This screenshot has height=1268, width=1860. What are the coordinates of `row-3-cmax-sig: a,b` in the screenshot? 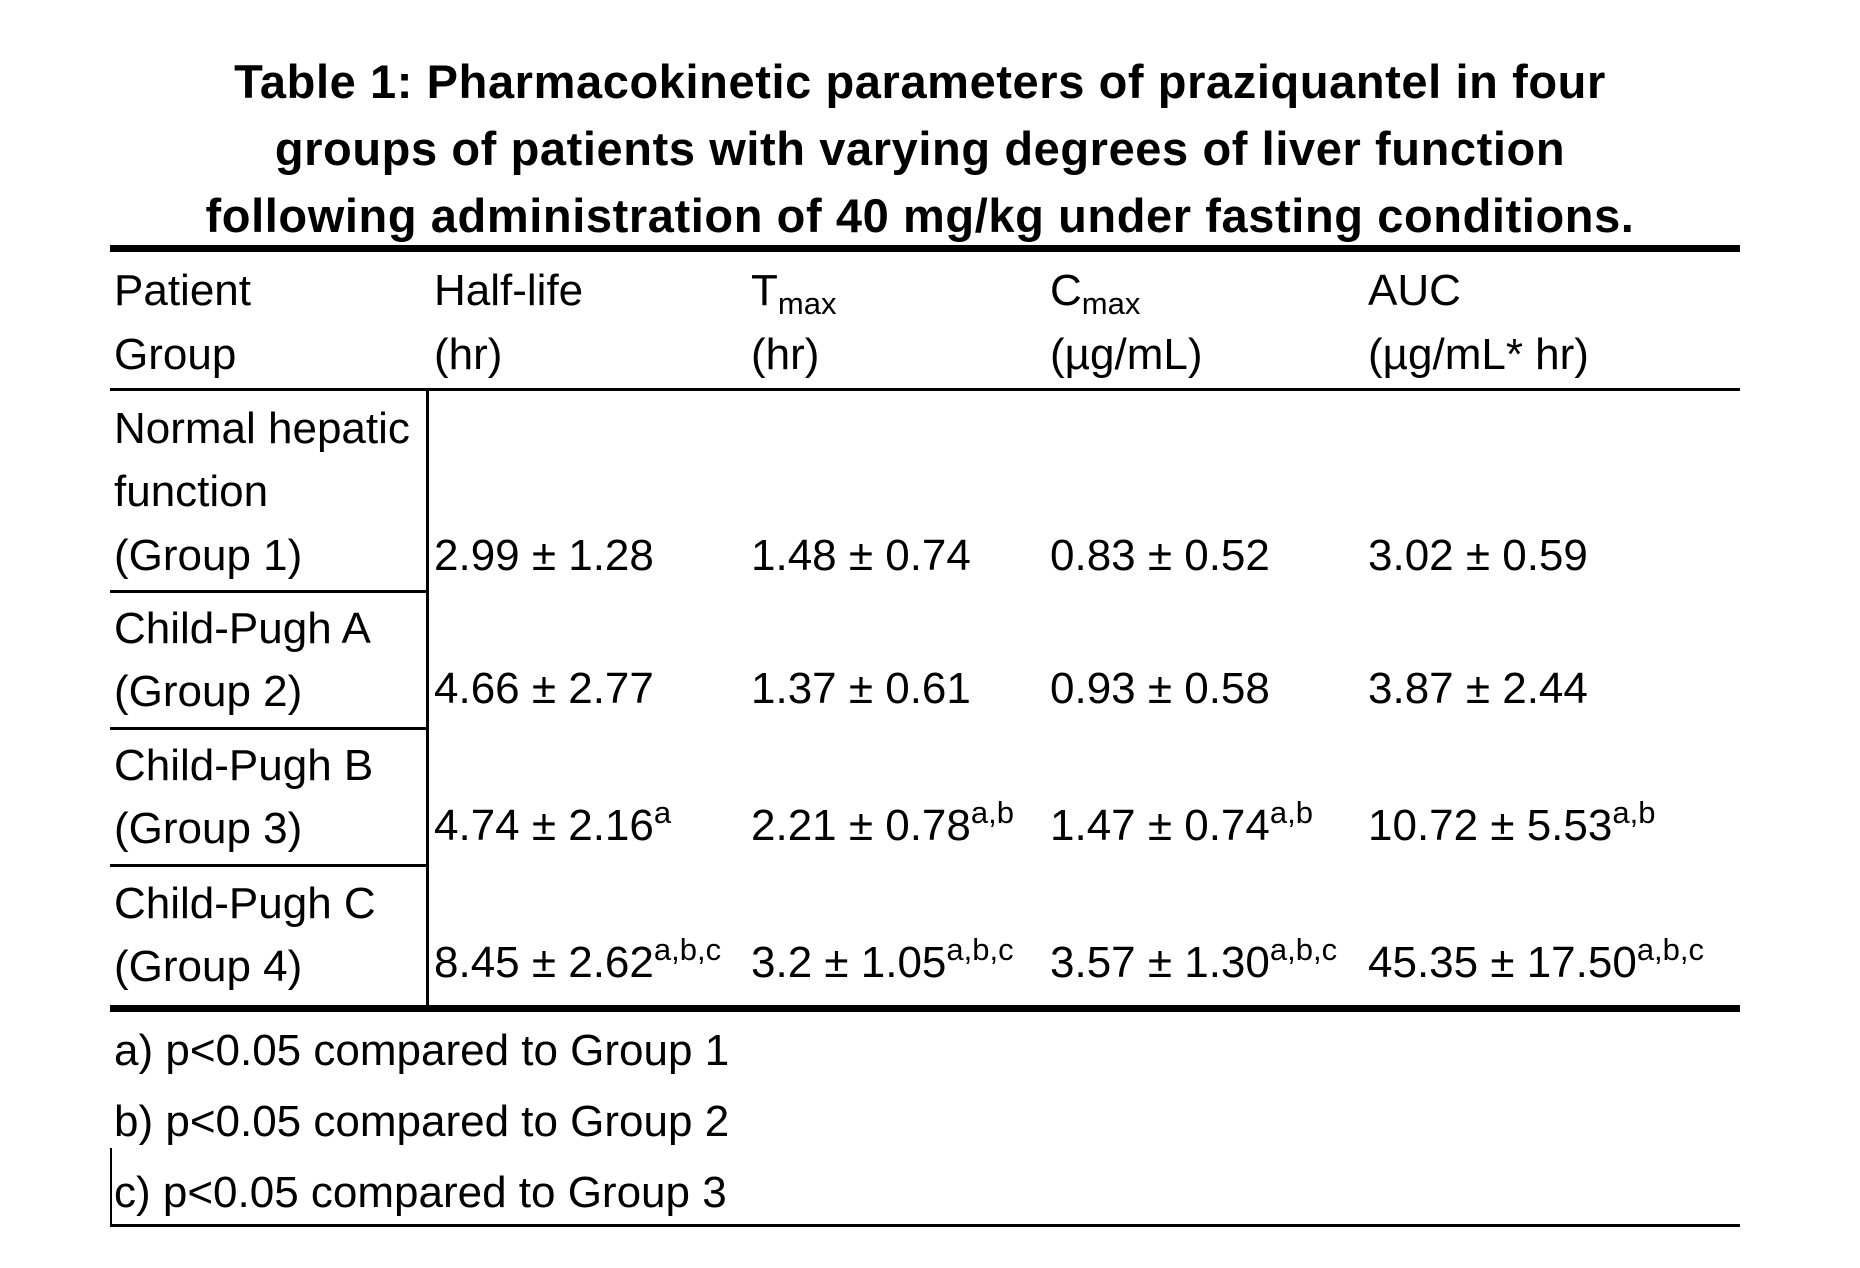 It's located at (1291, 812).